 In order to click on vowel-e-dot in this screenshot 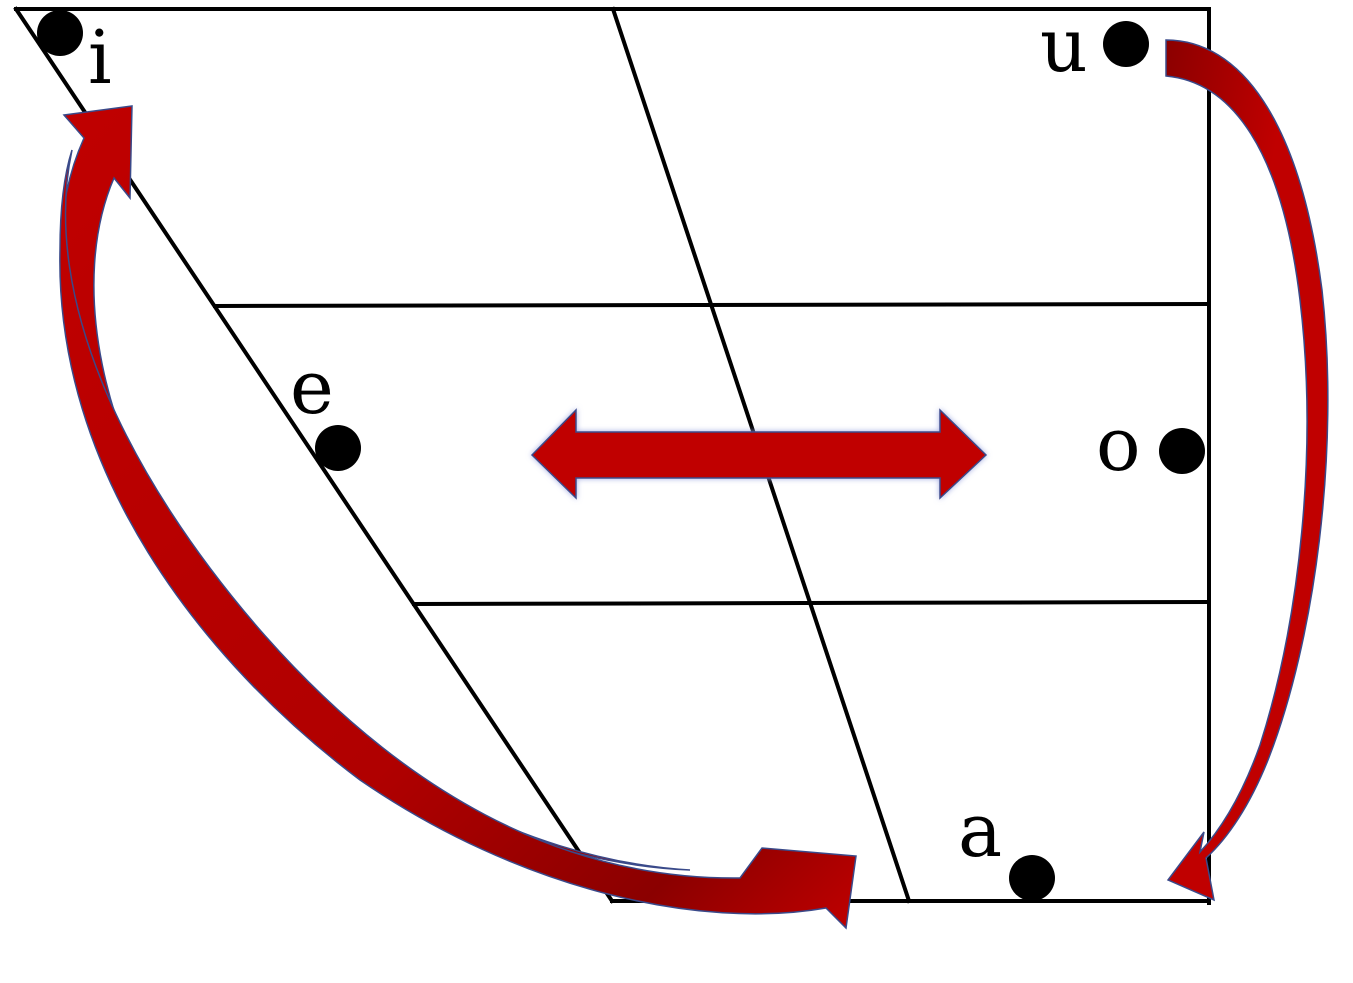, I will do `click(338, 448)`.